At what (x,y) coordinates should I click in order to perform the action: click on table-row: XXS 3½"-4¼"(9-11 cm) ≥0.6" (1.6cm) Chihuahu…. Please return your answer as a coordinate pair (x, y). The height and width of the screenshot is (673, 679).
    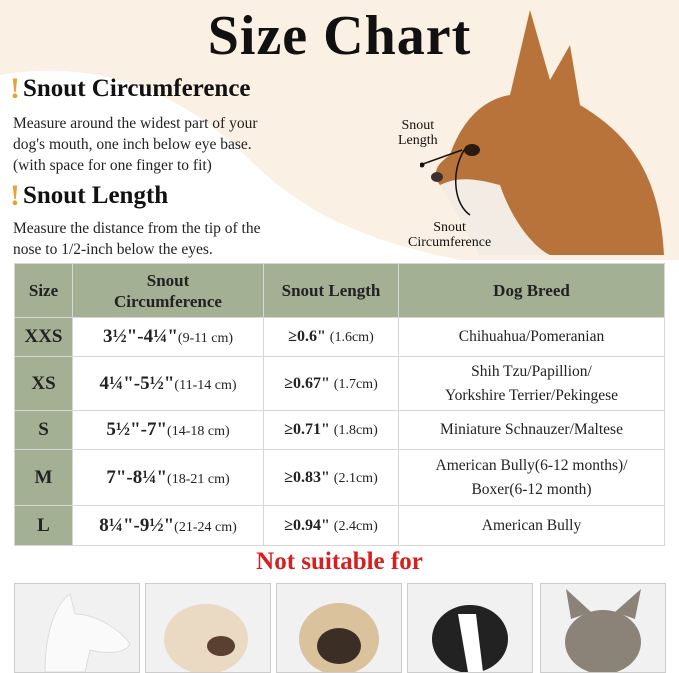
    Looking at the image, I should click on (339, 337).